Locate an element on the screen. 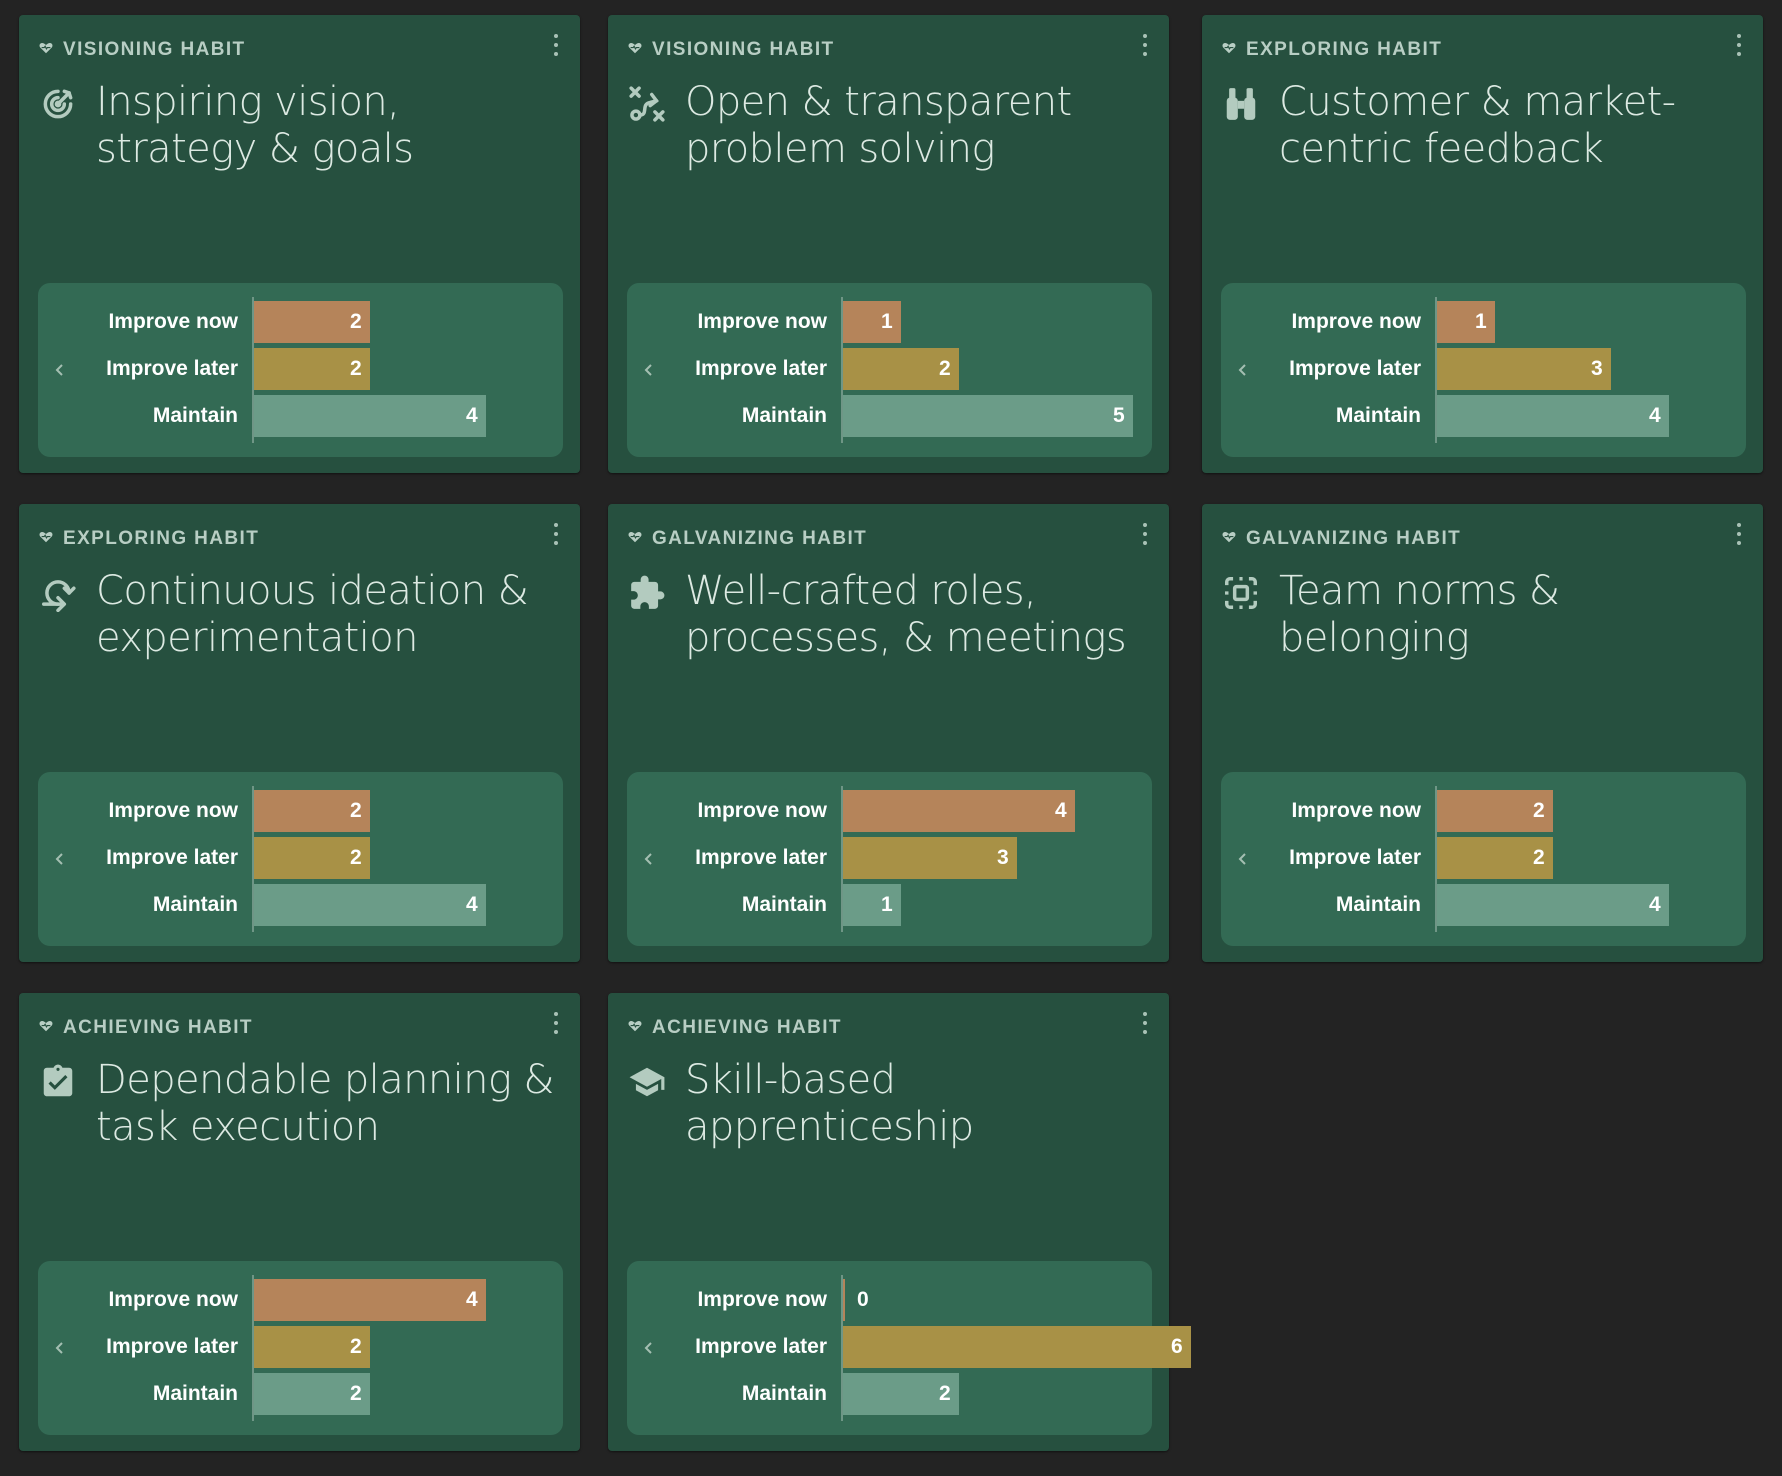 The height and width of the screenshot is (1476, 1782). vote-chart-panel: Improve now 4 Improve later 2 Maintain 2 is located at coordinates (300, 1348).